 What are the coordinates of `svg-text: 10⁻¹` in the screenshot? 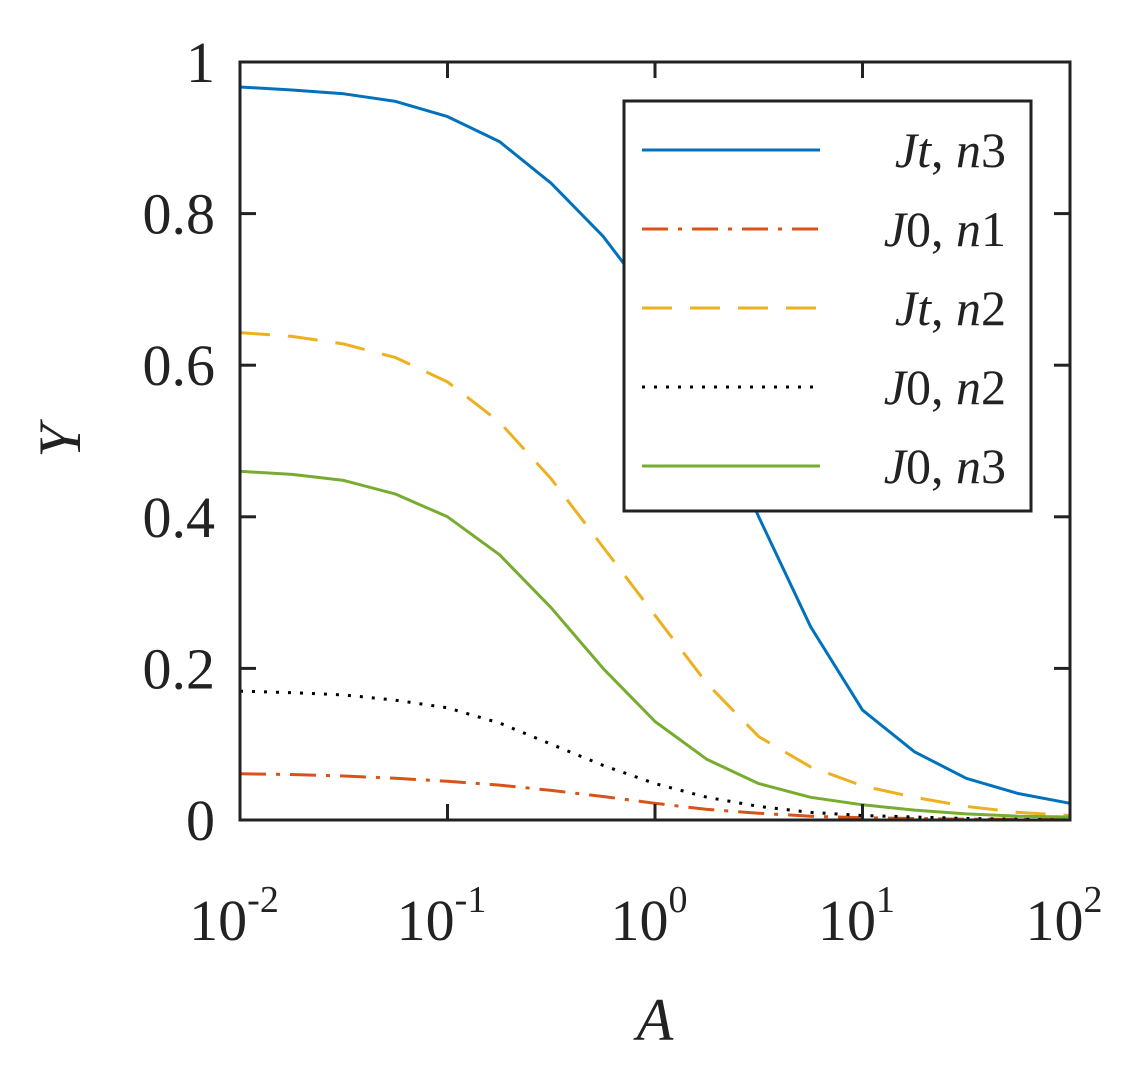 It's located at (442, 916).